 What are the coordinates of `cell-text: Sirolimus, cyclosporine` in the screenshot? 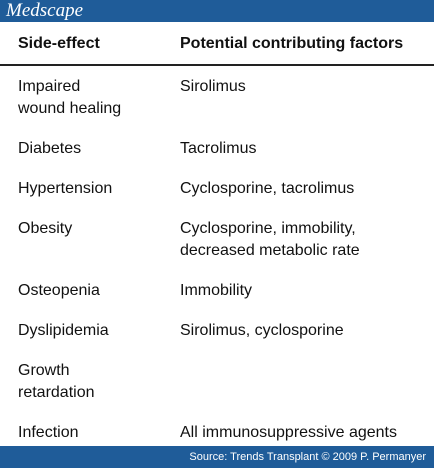 It's located at (262, 330).